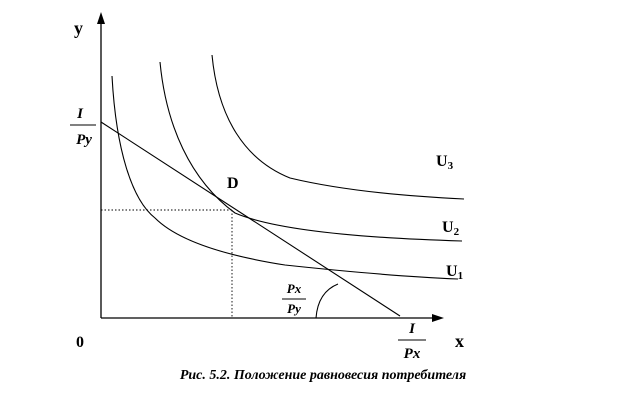 The image size is (636, 408). What do you see at coordinates (412, 329) in the screenshot?
I see `x-intercept-numerator: I` at bounding box center [412, 329].